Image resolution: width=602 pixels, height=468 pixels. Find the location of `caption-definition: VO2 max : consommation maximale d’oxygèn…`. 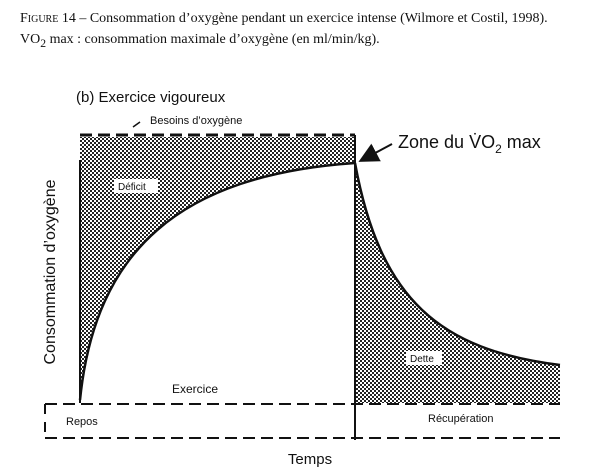

caption-definition: VO2 max : consommation maximale d’oxygèn… is located at coordinates (305, 41).